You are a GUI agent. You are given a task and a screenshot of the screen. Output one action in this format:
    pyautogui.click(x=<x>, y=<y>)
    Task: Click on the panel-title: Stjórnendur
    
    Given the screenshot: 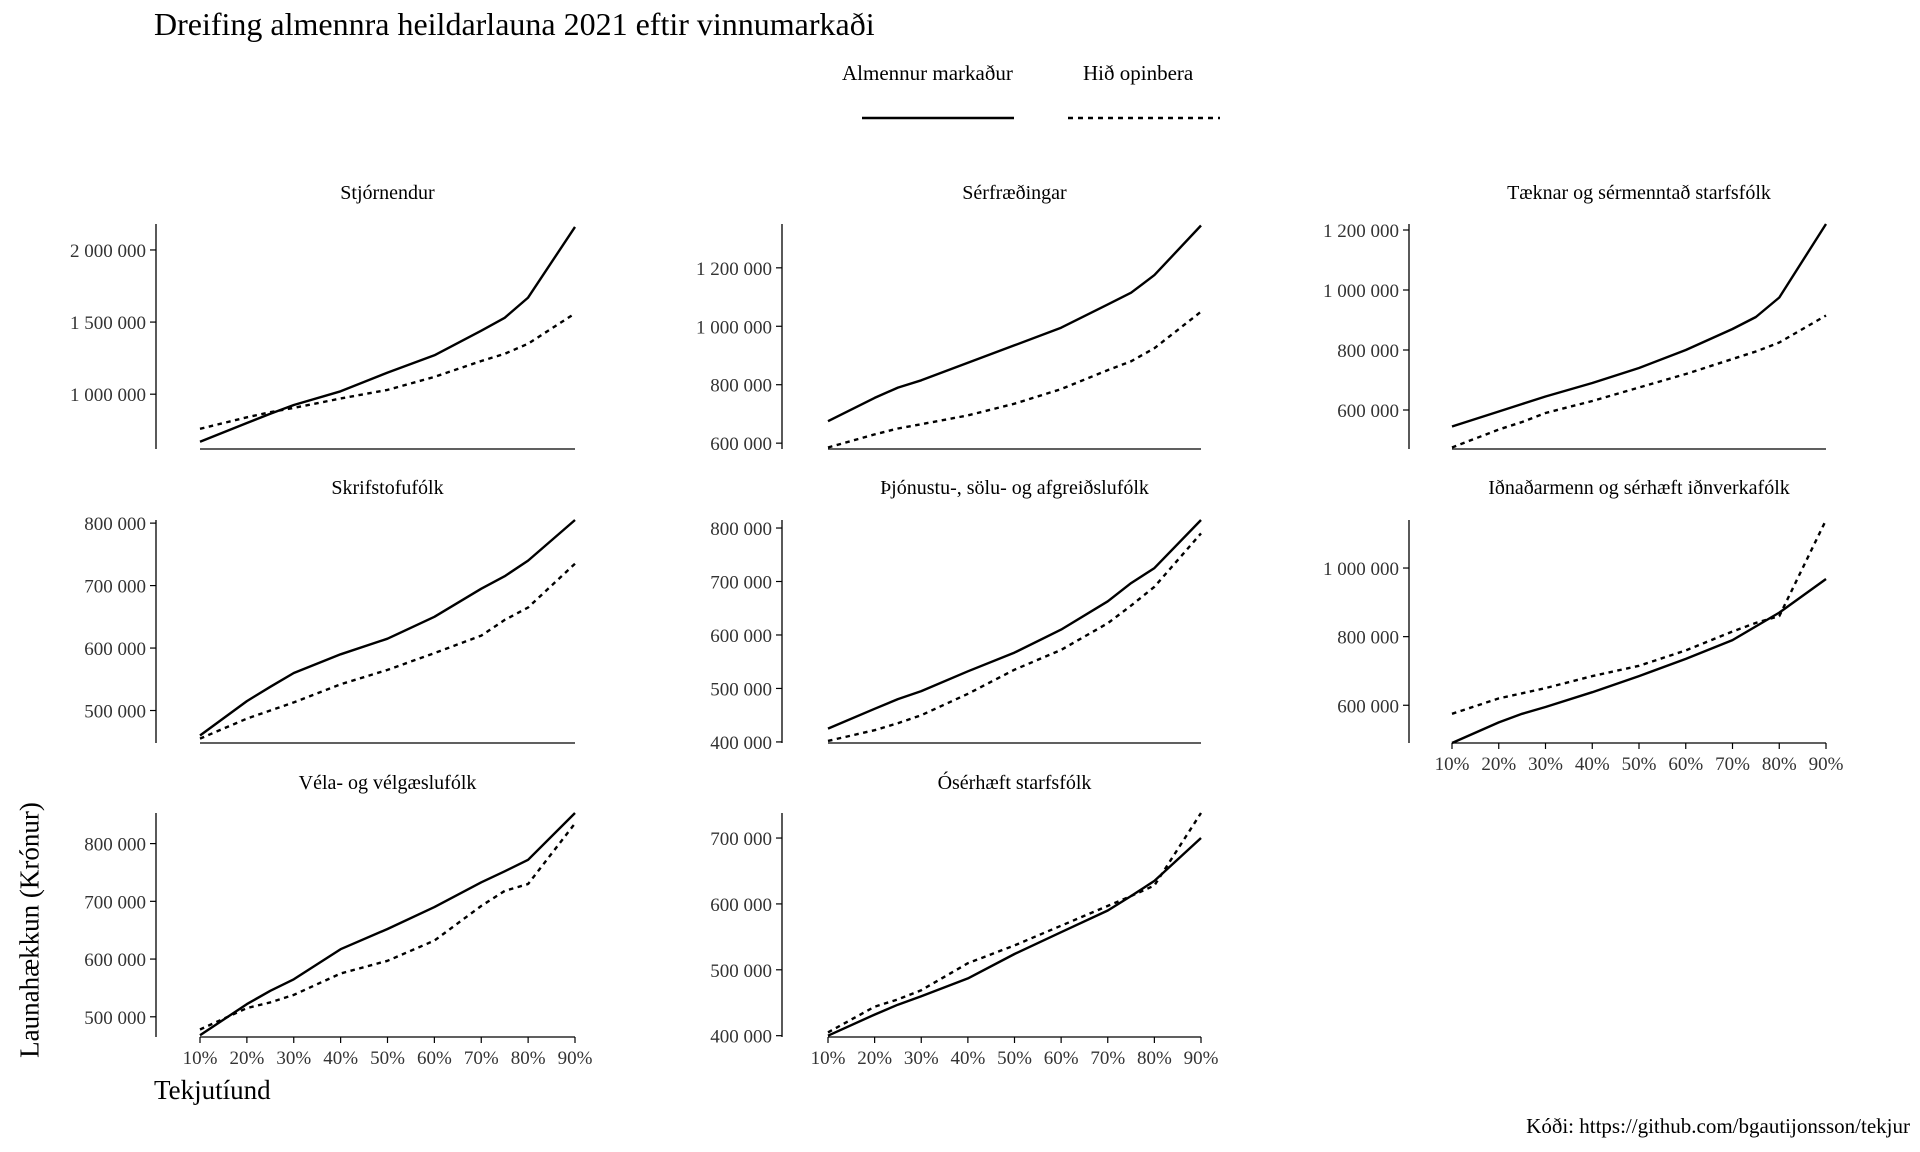 What is the action you would take?
    pyautogui.click(x=387, y=193)
    